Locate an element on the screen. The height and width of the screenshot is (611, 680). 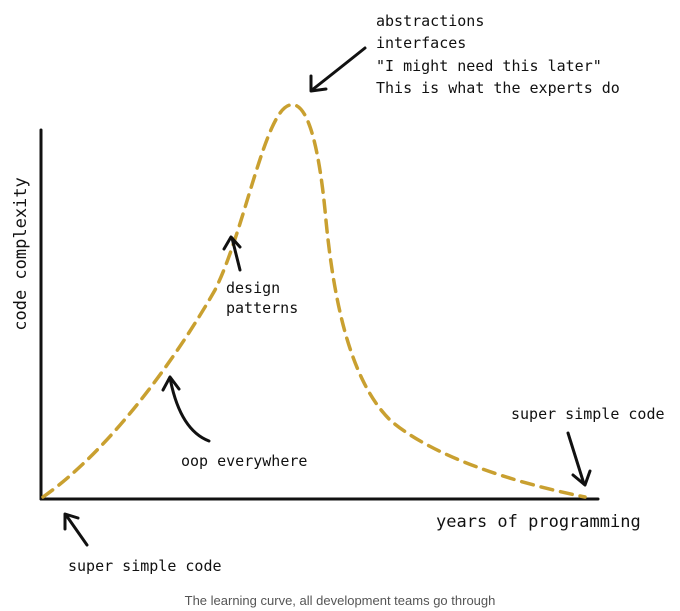
peak-annotation-line-4: This is what the experts do is located at coordinates (498, 88).